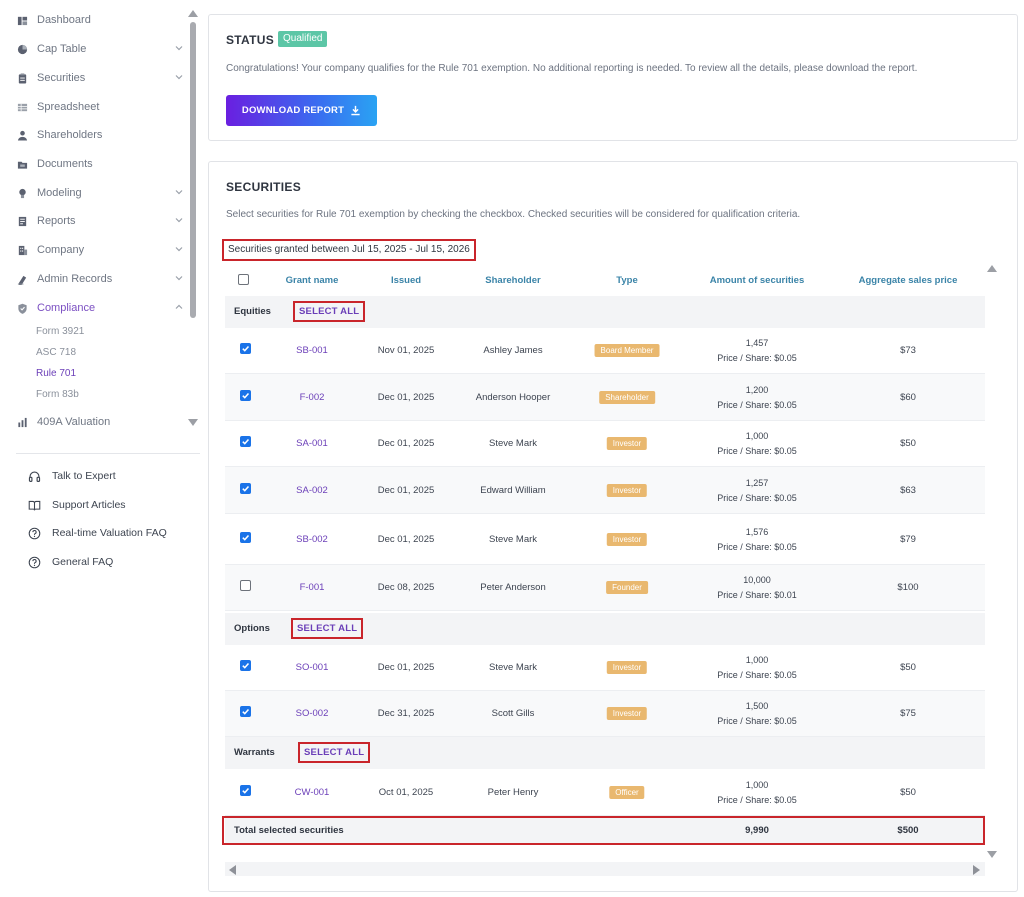  Describe the element at coordinates (102, 221) in the screenshot. I see `sidebar-item-reports: Reports` at that location.